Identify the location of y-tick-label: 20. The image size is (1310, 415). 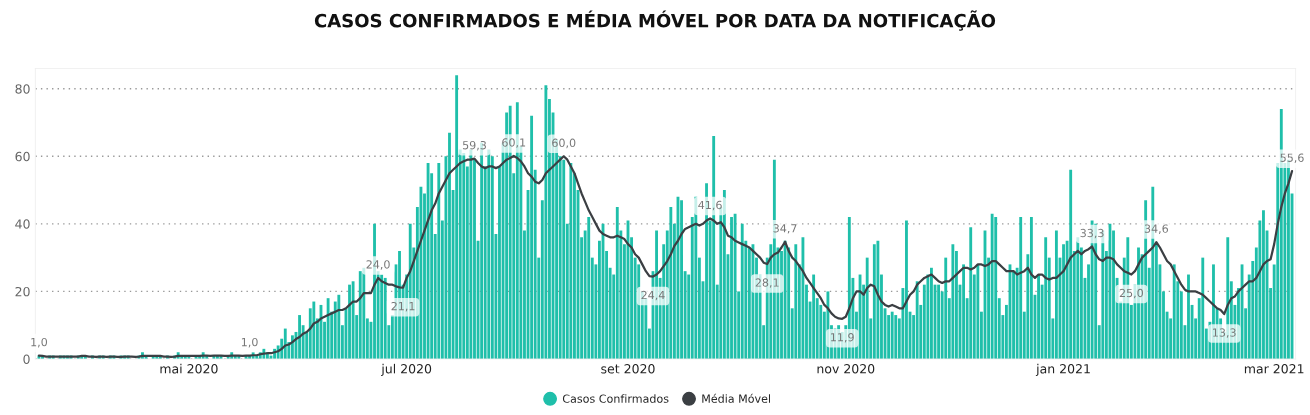
(22, 291).